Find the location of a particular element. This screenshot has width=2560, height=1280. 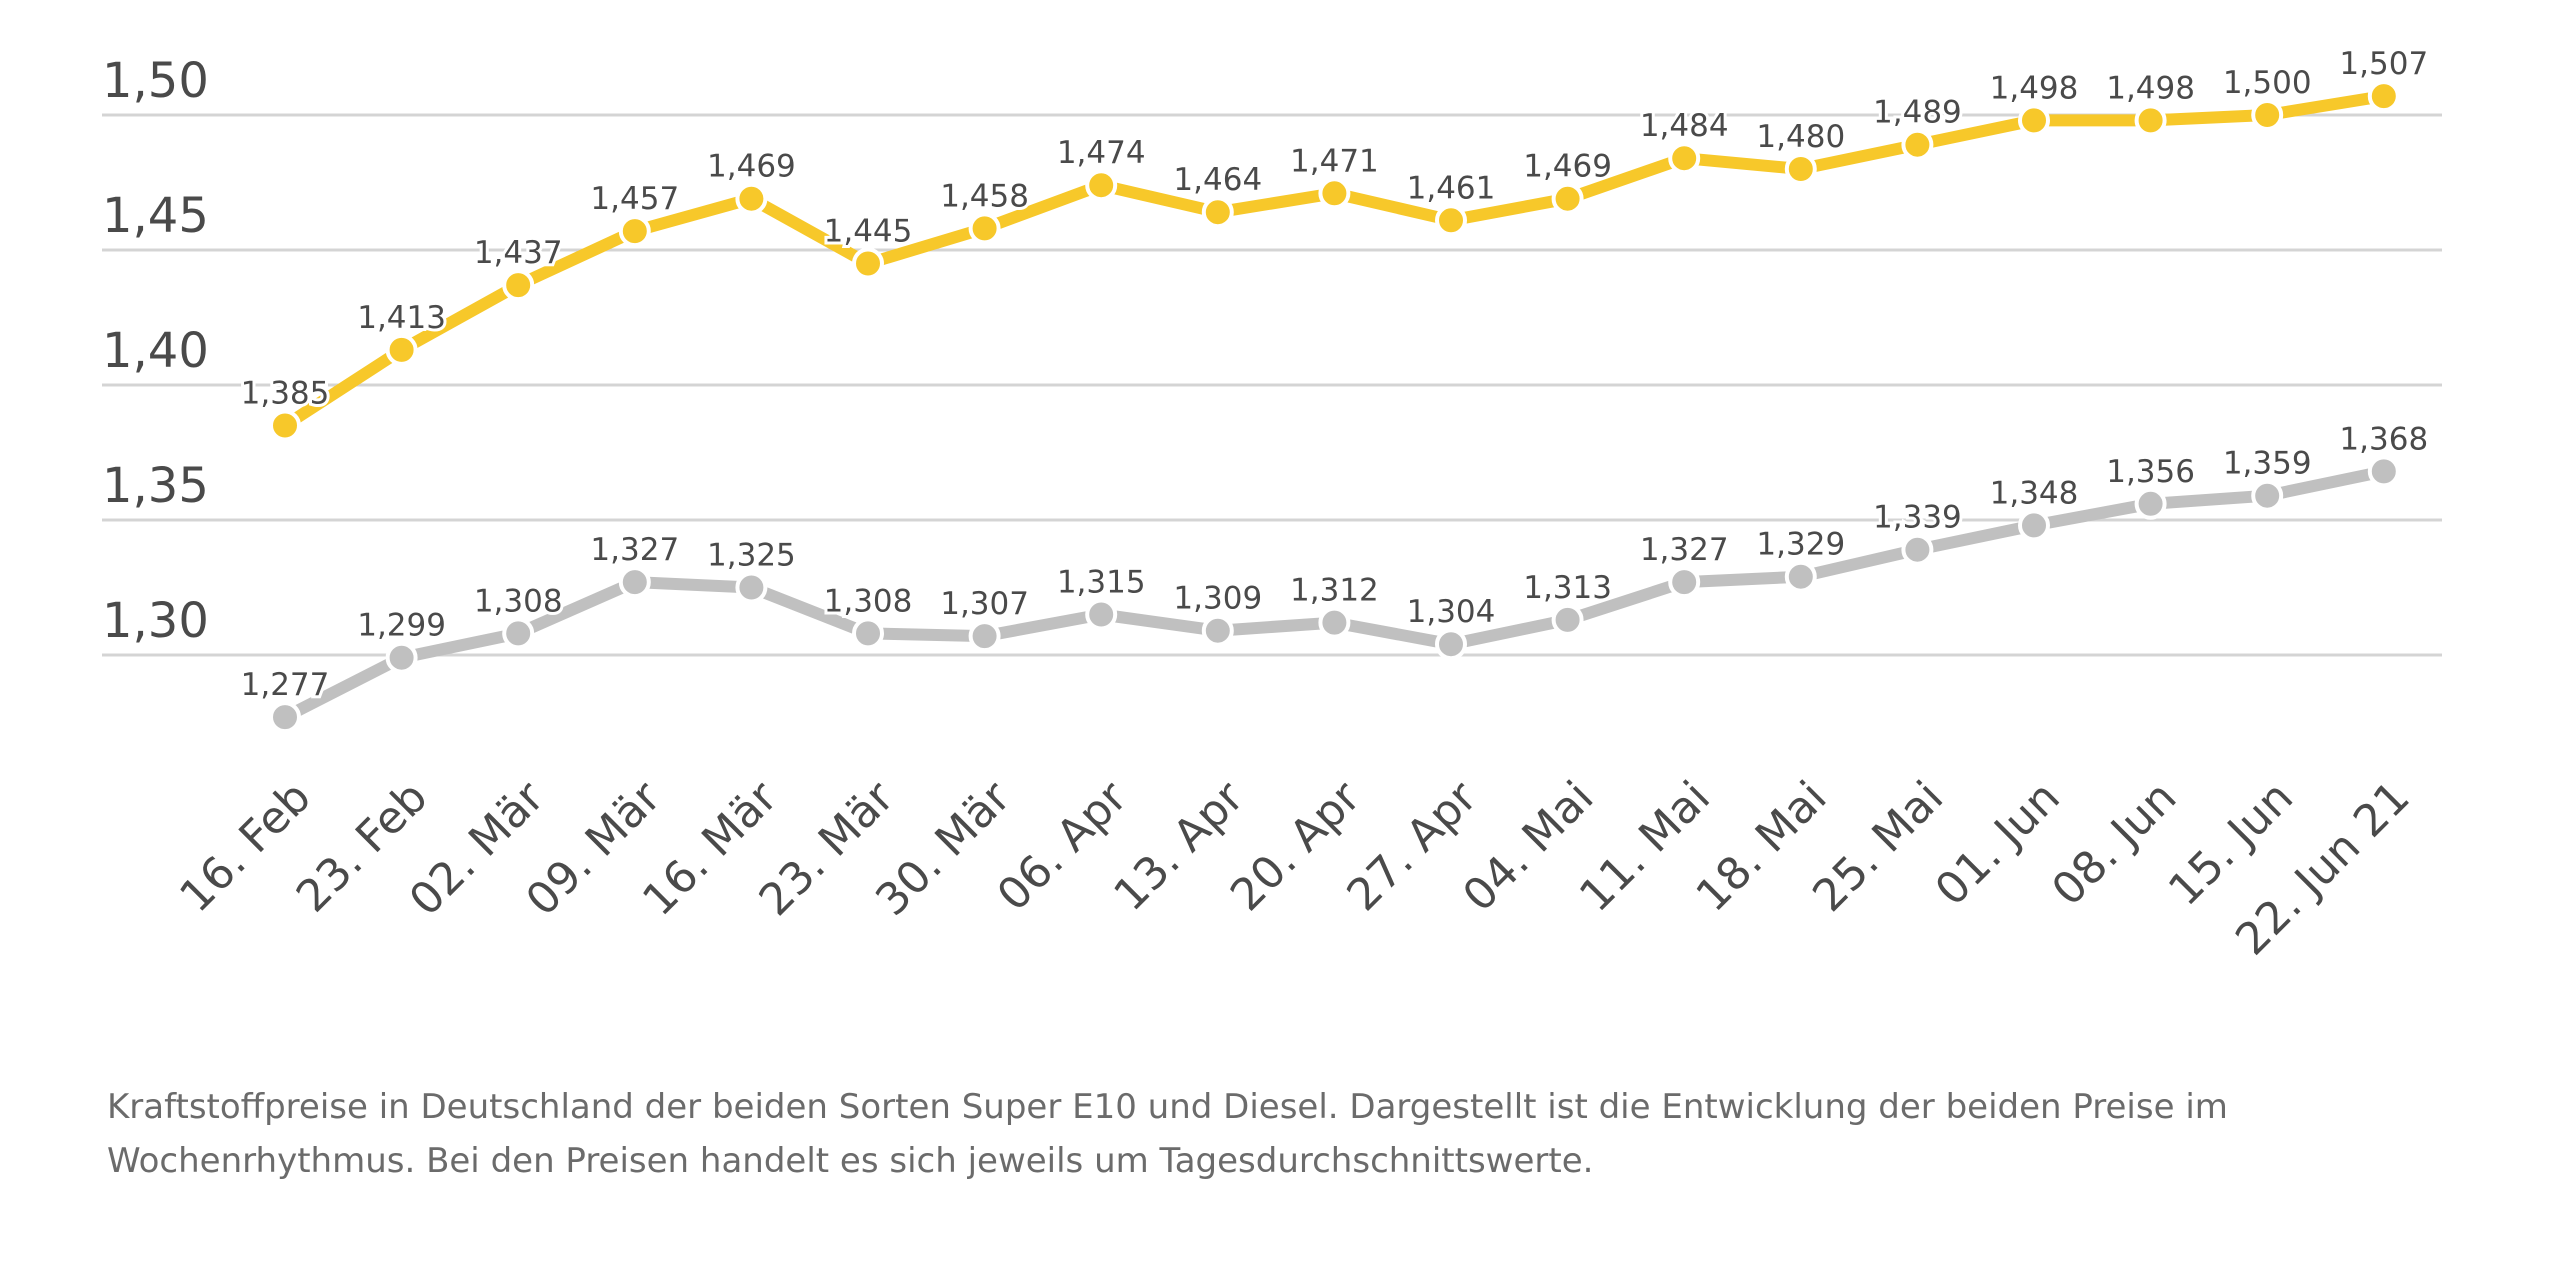

data-label: 1,500 is located at coordinates (2267, 83).